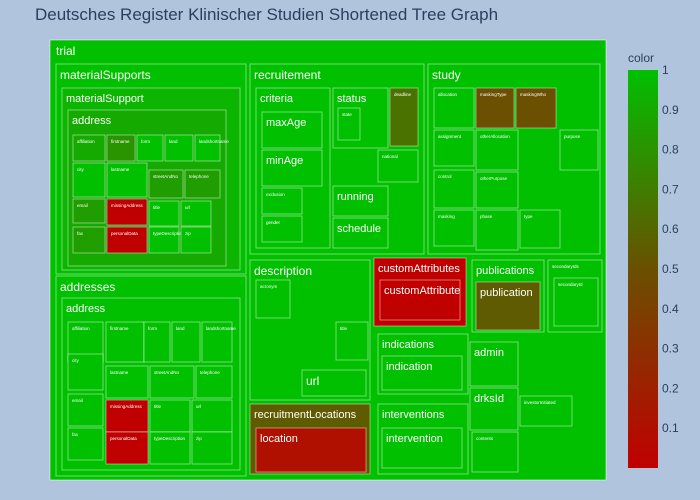 The image size is (700, 500). What do you see at coordinates (286, 123) in the screenshot?
I see `label-maxAge: maxAge` at bounding box center [286, 123].